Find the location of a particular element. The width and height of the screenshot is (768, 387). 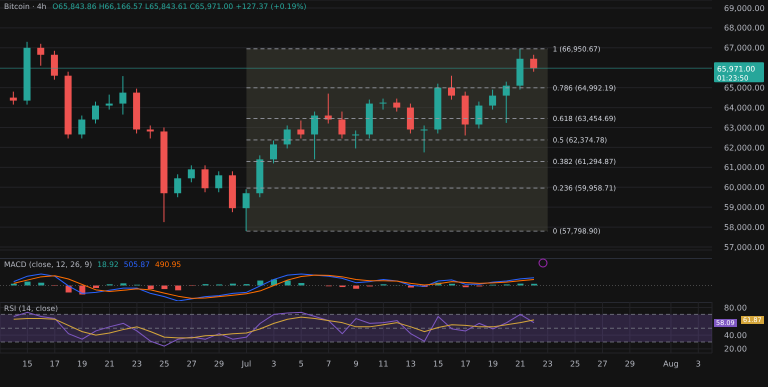

x-tick-label: 11 is located at coordinates (383, 364).